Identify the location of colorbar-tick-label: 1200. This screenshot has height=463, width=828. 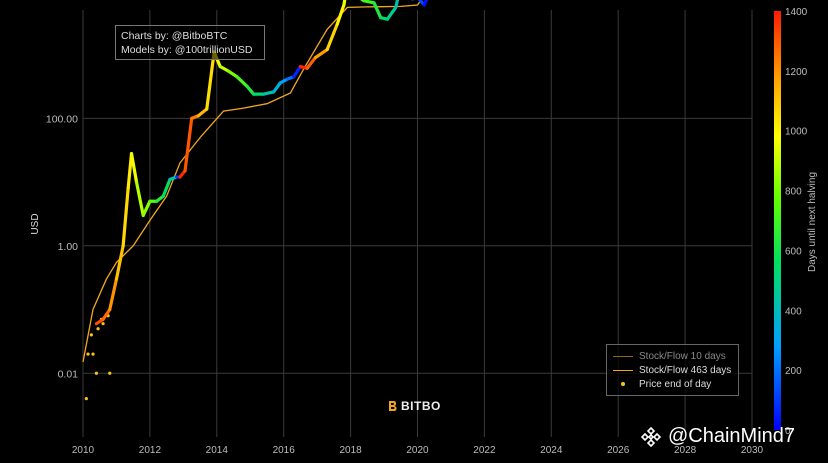
(796, 72).